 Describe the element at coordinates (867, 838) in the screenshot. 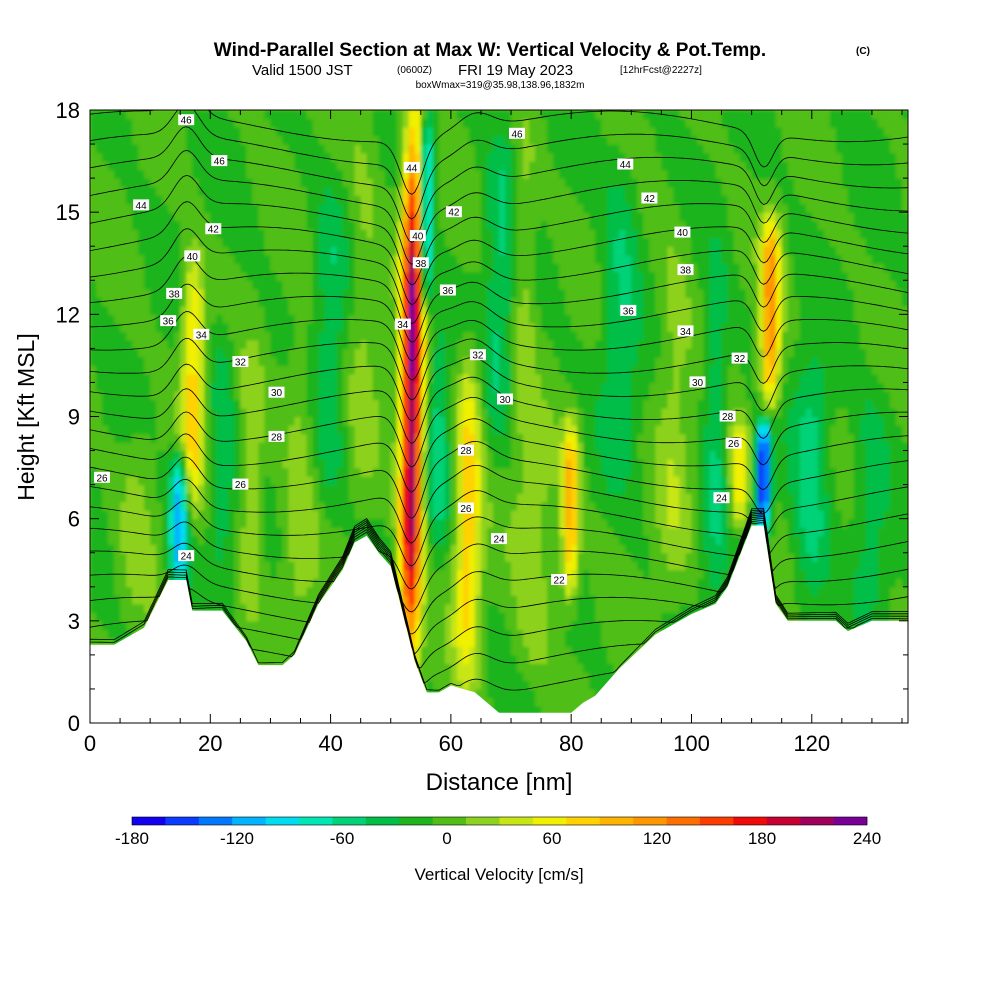

I see `colorbar-tick-label: 240` at that location.